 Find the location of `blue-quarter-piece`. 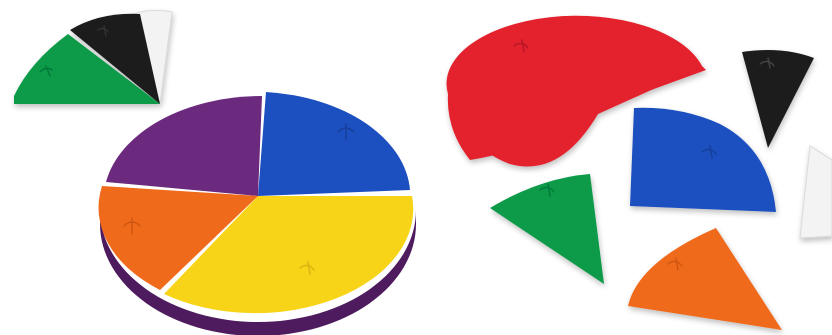

blue-quarter-piece is located at coordinates (703, 159).